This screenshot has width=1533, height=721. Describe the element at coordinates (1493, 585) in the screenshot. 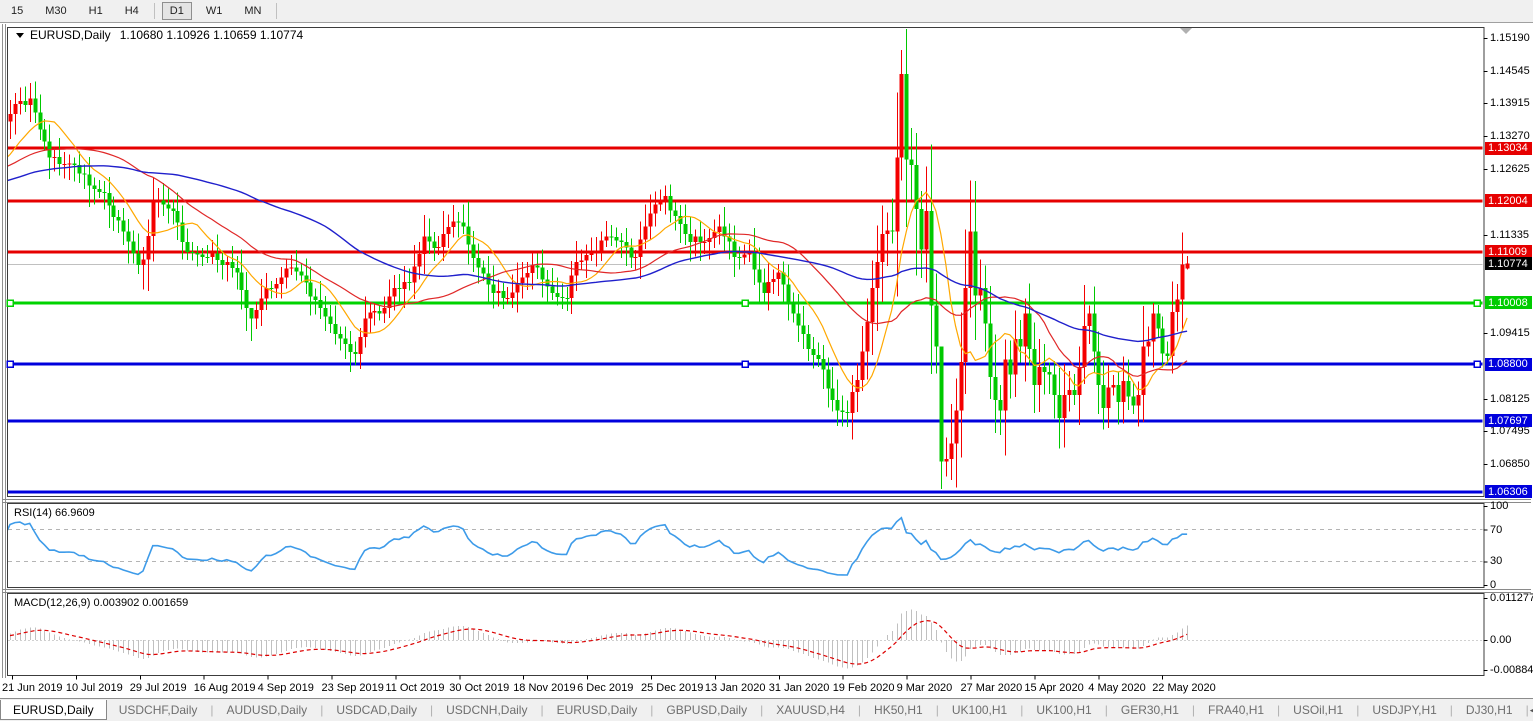

I see `rsi-tick: 0` at that location.